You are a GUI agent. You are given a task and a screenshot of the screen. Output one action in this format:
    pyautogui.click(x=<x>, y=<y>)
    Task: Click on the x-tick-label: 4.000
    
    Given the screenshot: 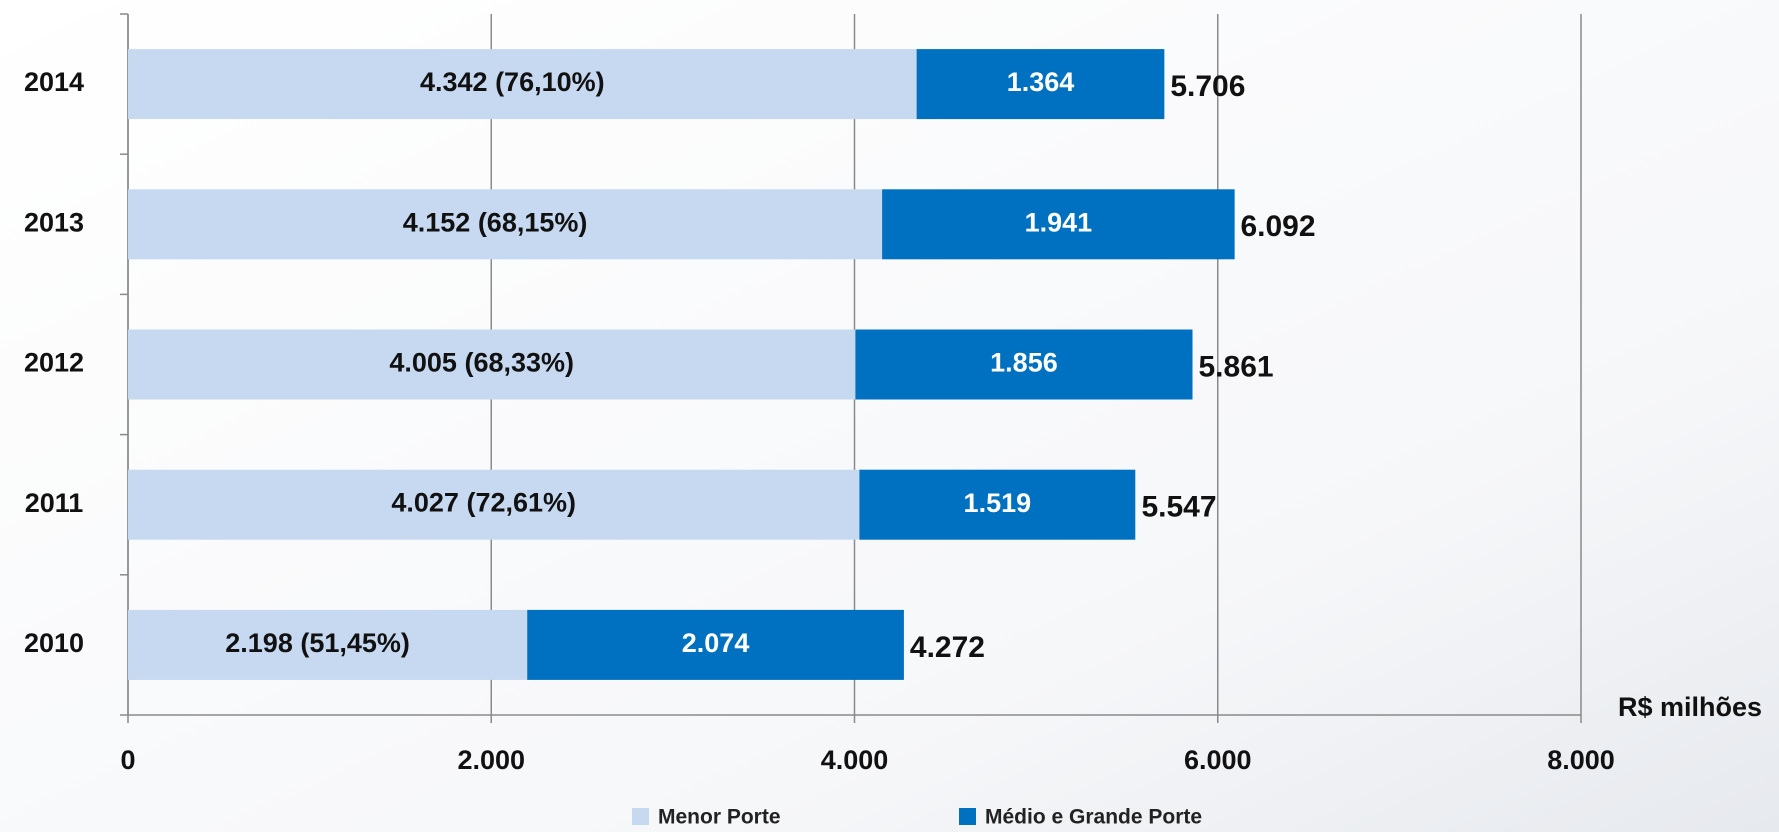 What is the action you would take?
    pyautogui.click(x=855, y=760)
    